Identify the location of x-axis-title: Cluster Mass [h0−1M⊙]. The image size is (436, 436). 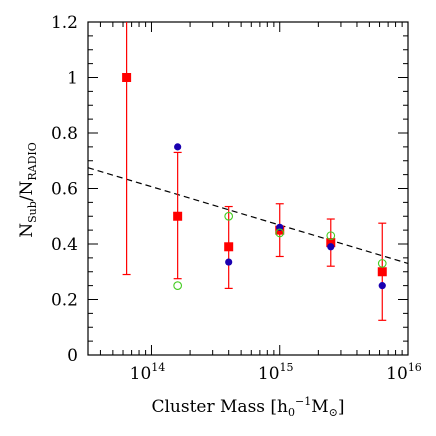
(247, 407).